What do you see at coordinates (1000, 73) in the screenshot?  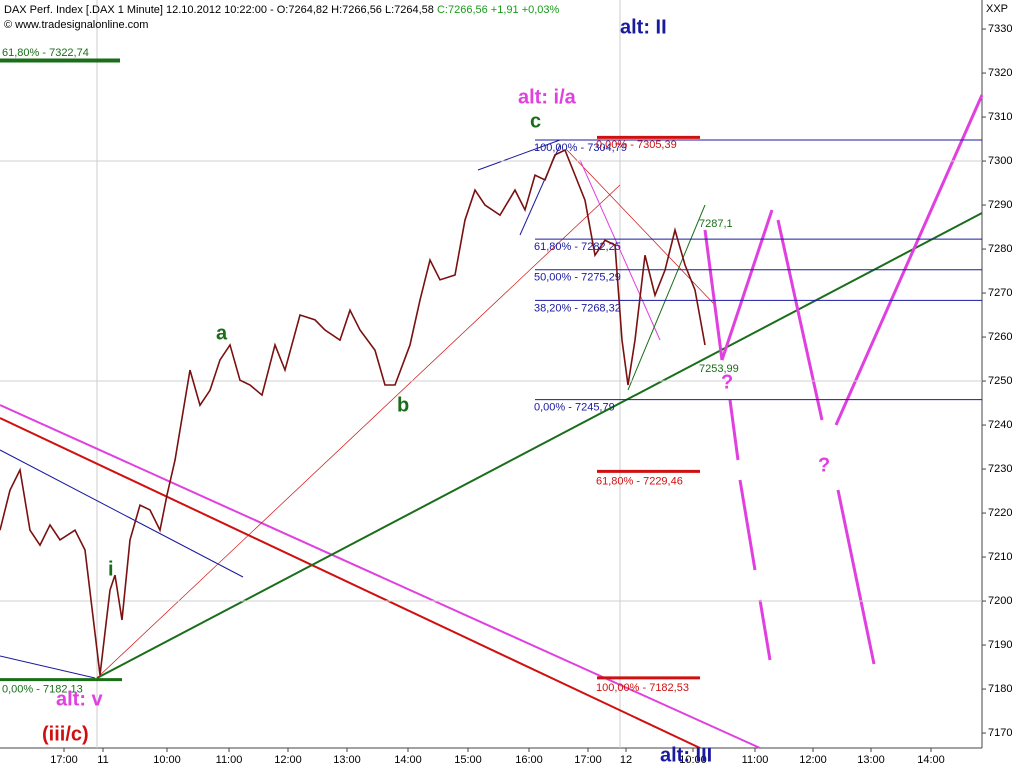 I see `y-tick-label: 7320` at bounding box center [1000, 73].